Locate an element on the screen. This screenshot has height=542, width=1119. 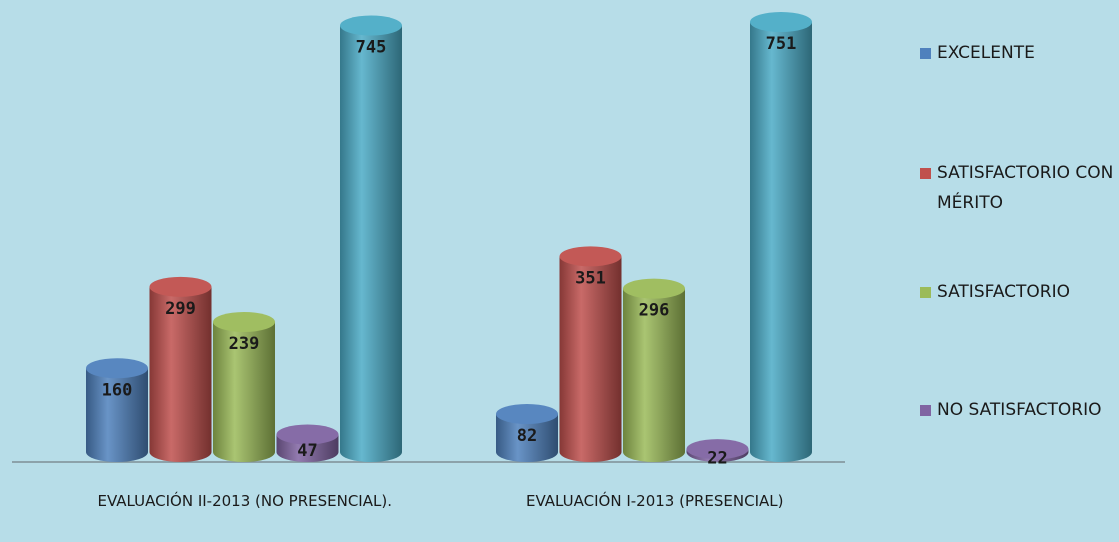
value-label: 82 is located at coordinates (527, 436).